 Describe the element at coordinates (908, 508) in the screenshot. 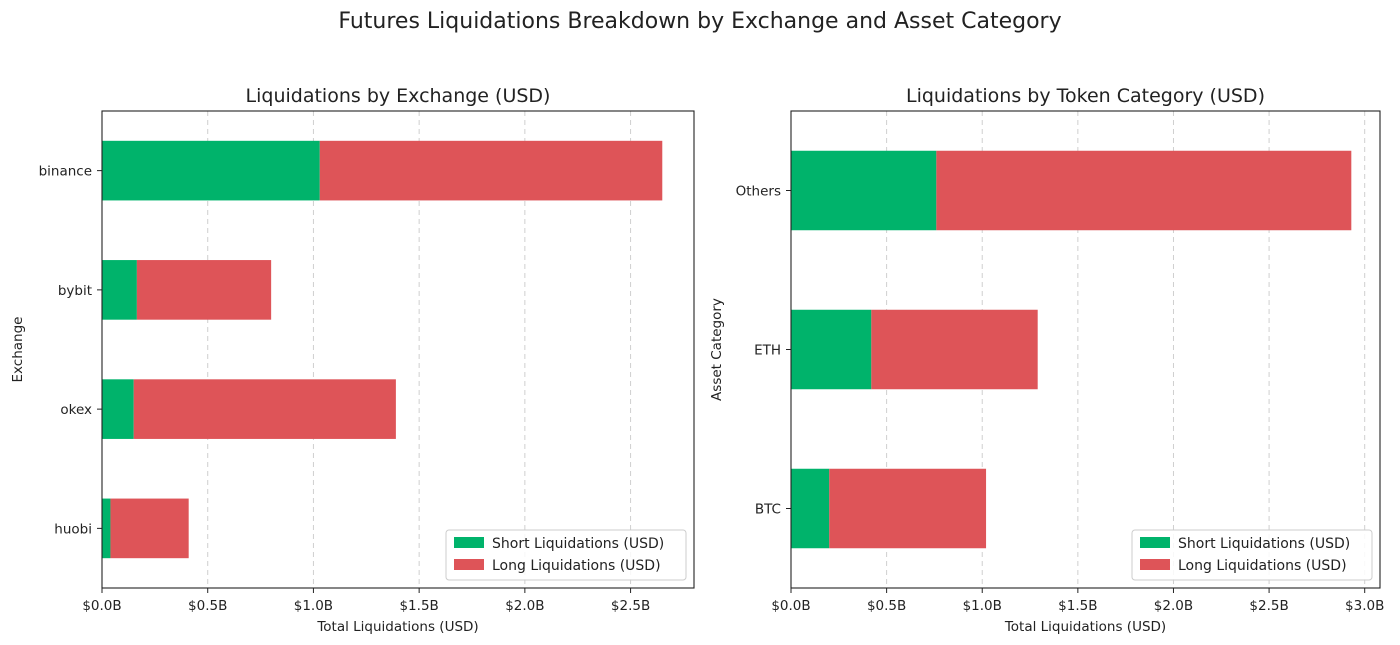

I see `bar-long-btc` at that location.